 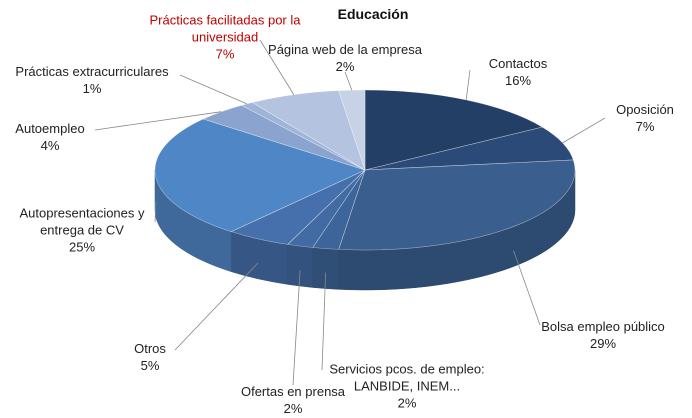 What do you see at coordinates (92, 88) in the screenshot?
I see `value-label: 1%` at bounding box center [92, 88].